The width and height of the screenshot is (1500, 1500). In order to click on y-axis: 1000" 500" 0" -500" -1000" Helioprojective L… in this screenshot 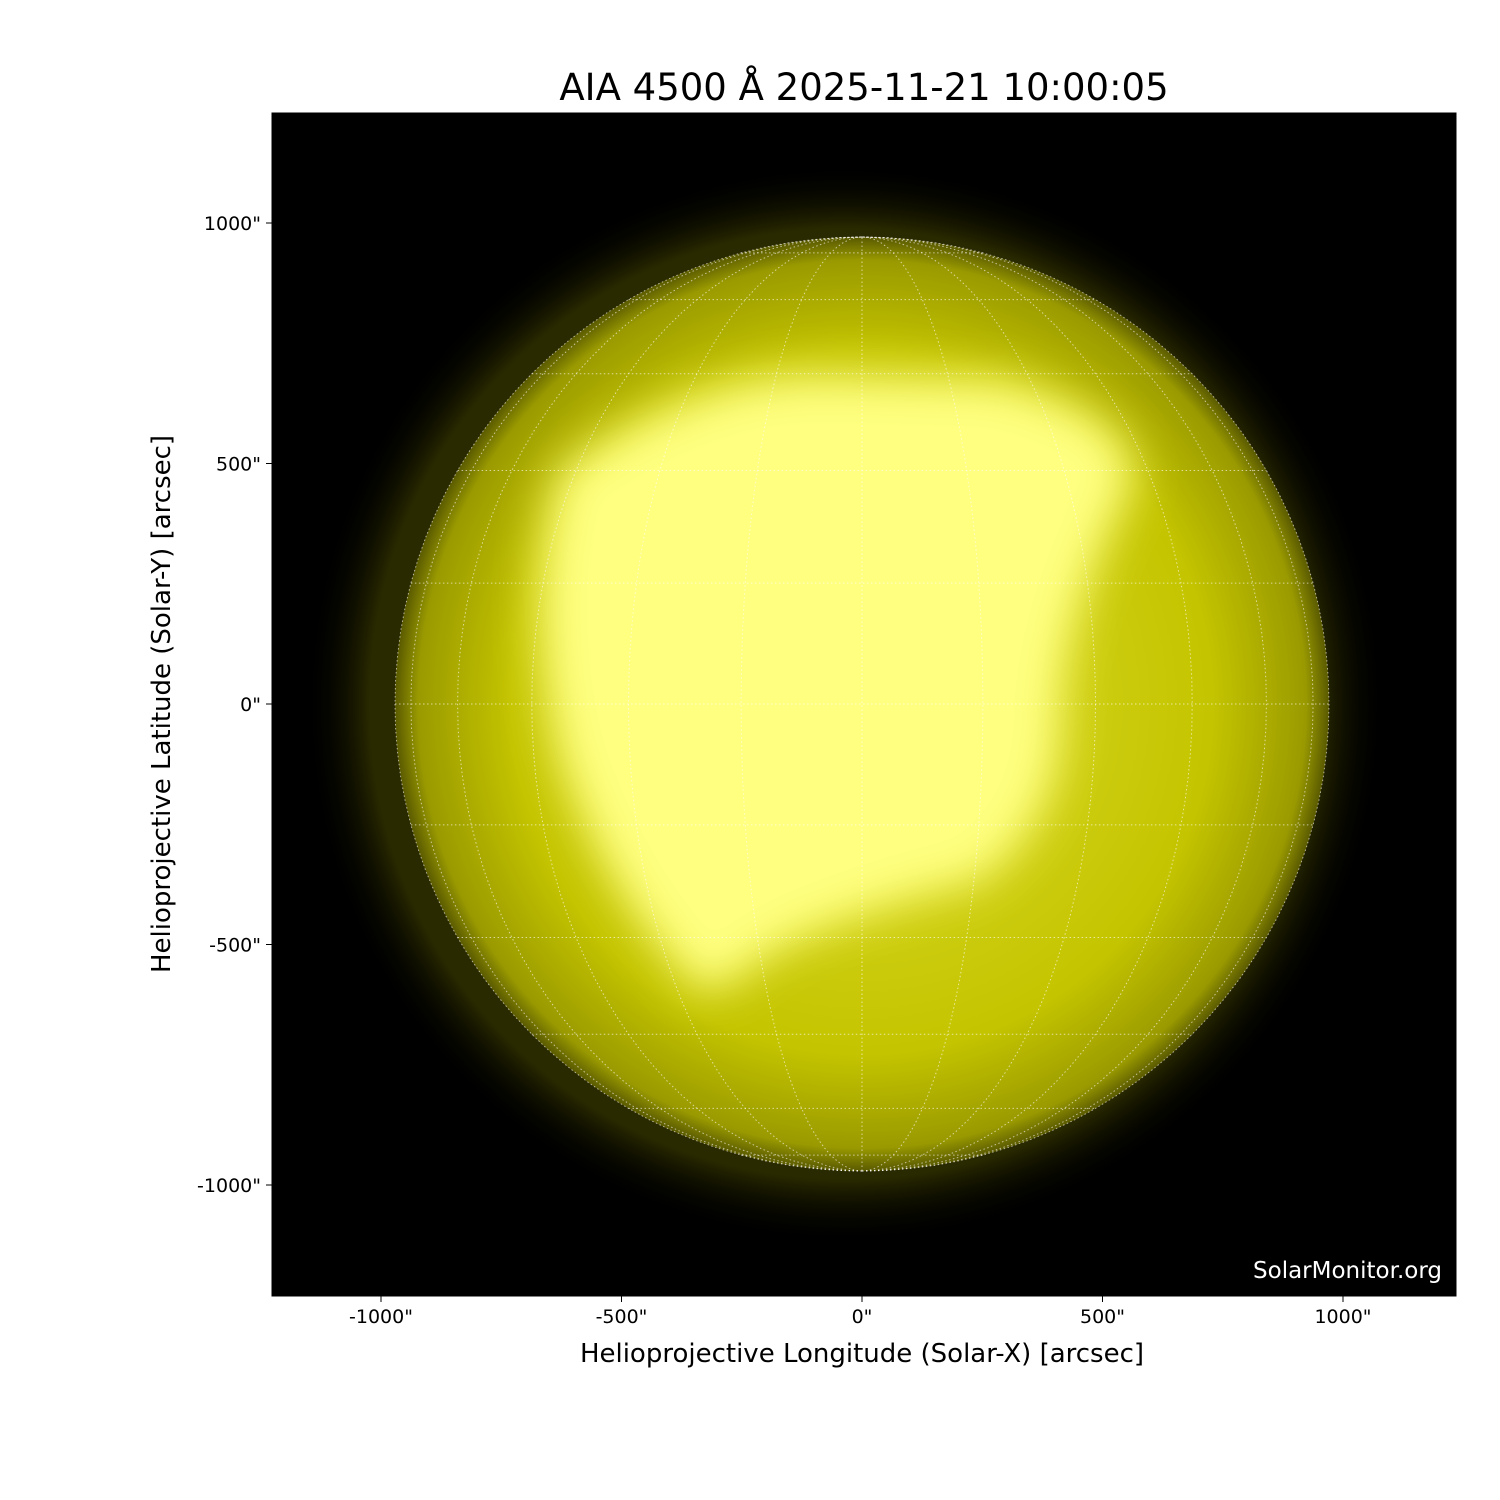, I will do `click(209, 705)`.